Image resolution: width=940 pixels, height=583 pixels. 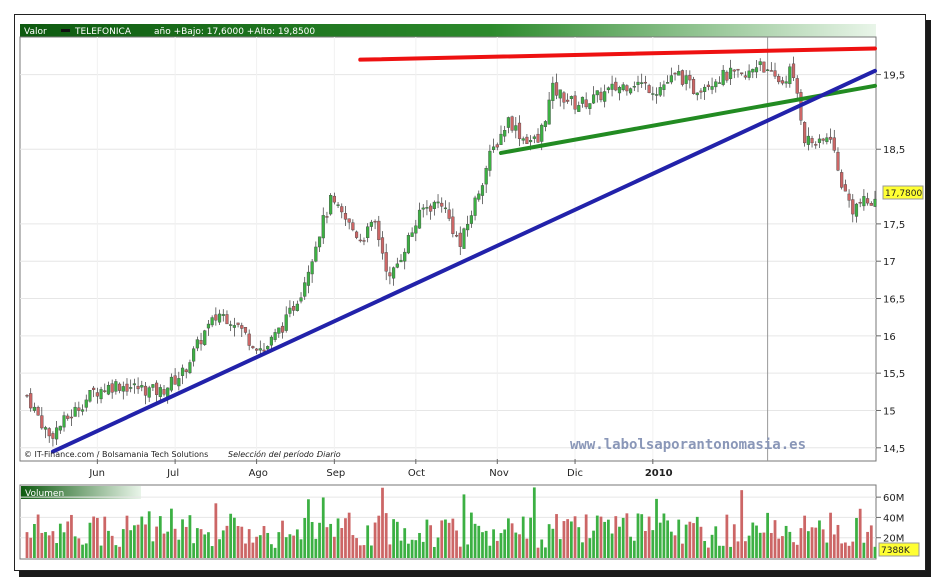 What do you see at coordinates (617, 54) in the screenshot?
I see `trendline-resistance` at bounding box center [617, 54].